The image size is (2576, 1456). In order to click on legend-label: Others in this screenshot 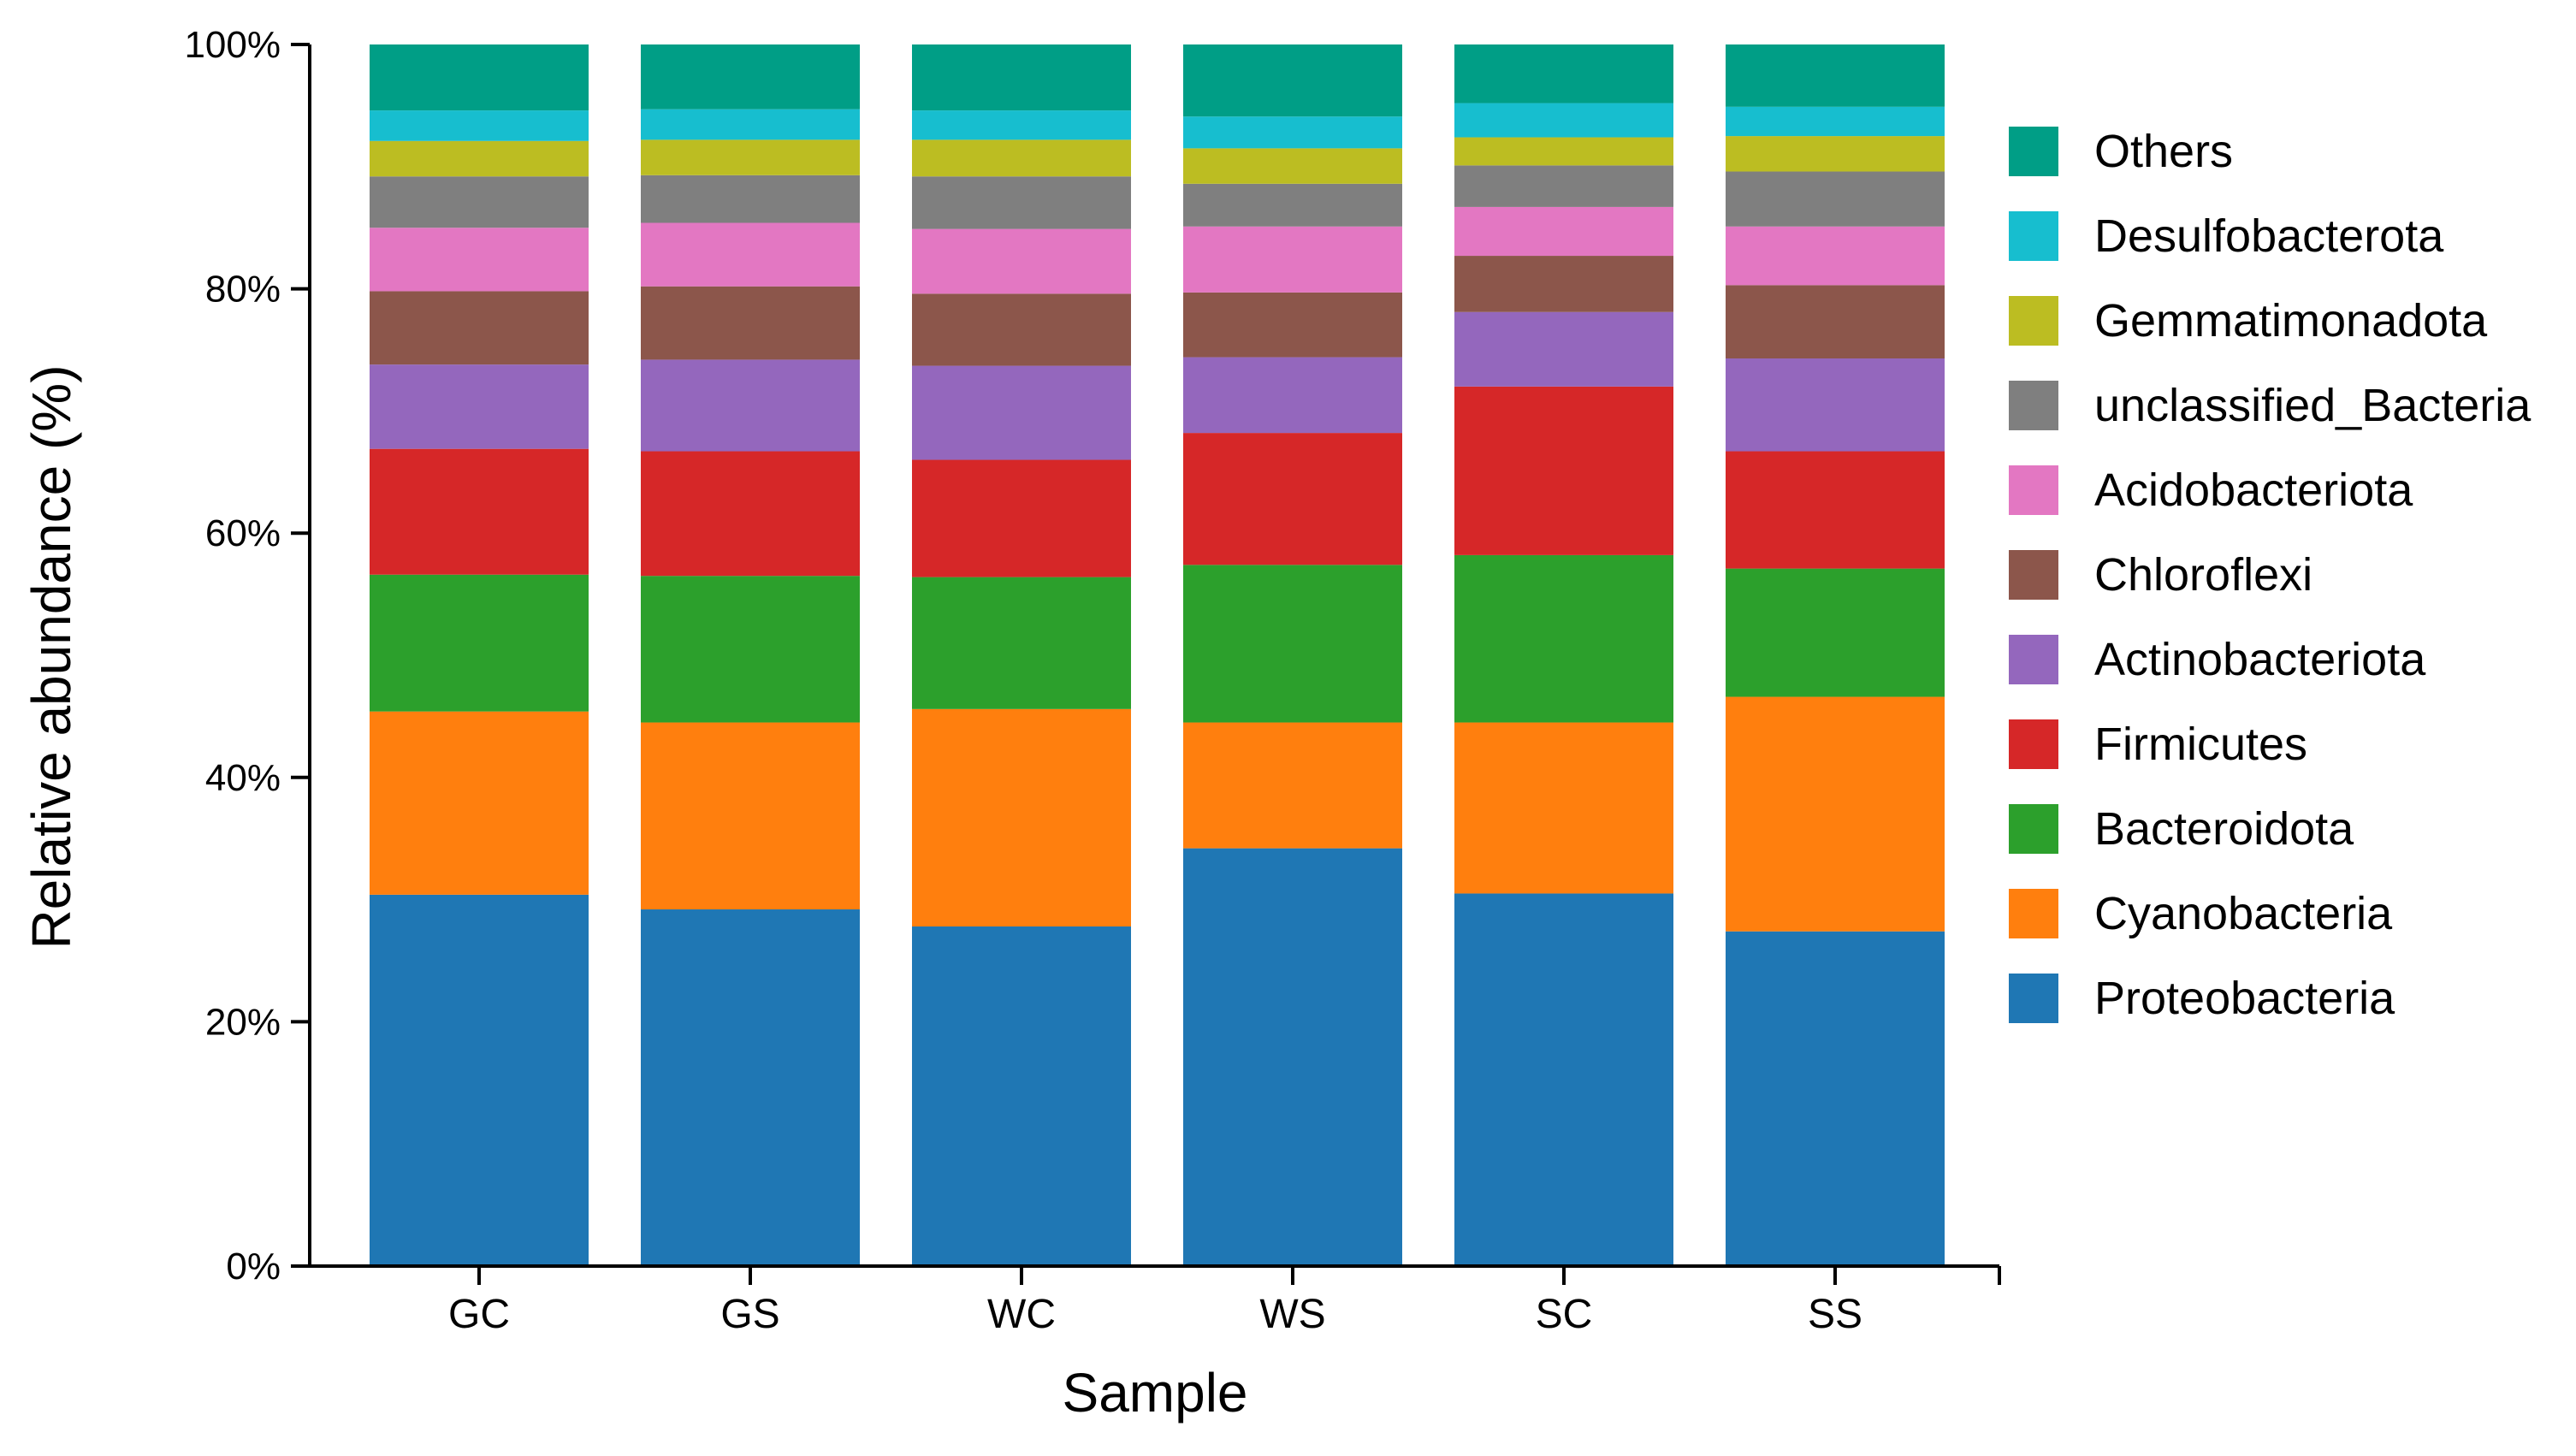, I will do `click(2163, 151)`.